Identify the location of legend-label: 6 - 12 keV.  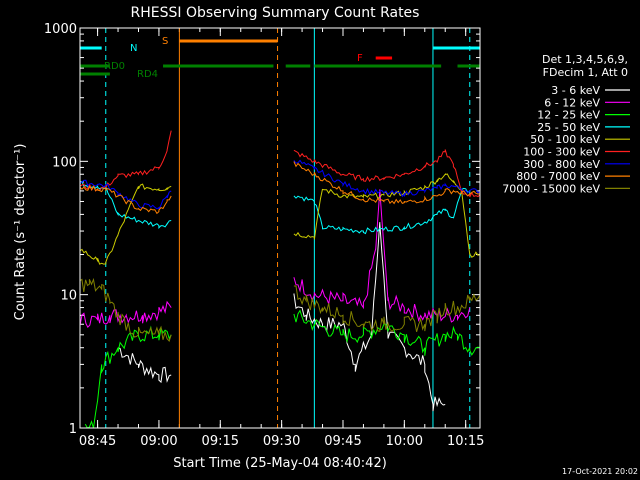
(572, 102).